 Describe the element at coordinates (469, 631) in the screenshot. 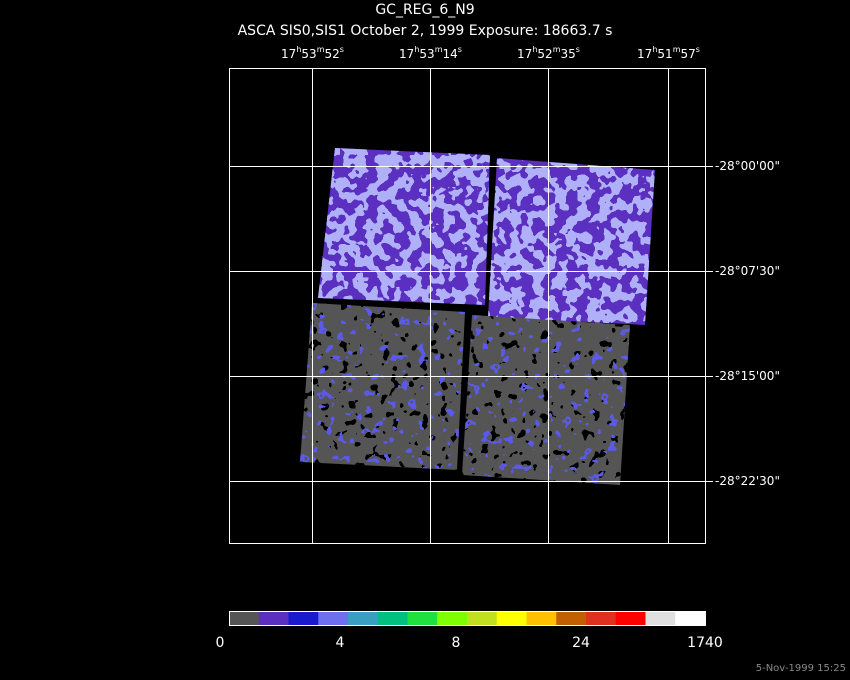

I see `colorbar: 0 4 8 24 1740` at that location.